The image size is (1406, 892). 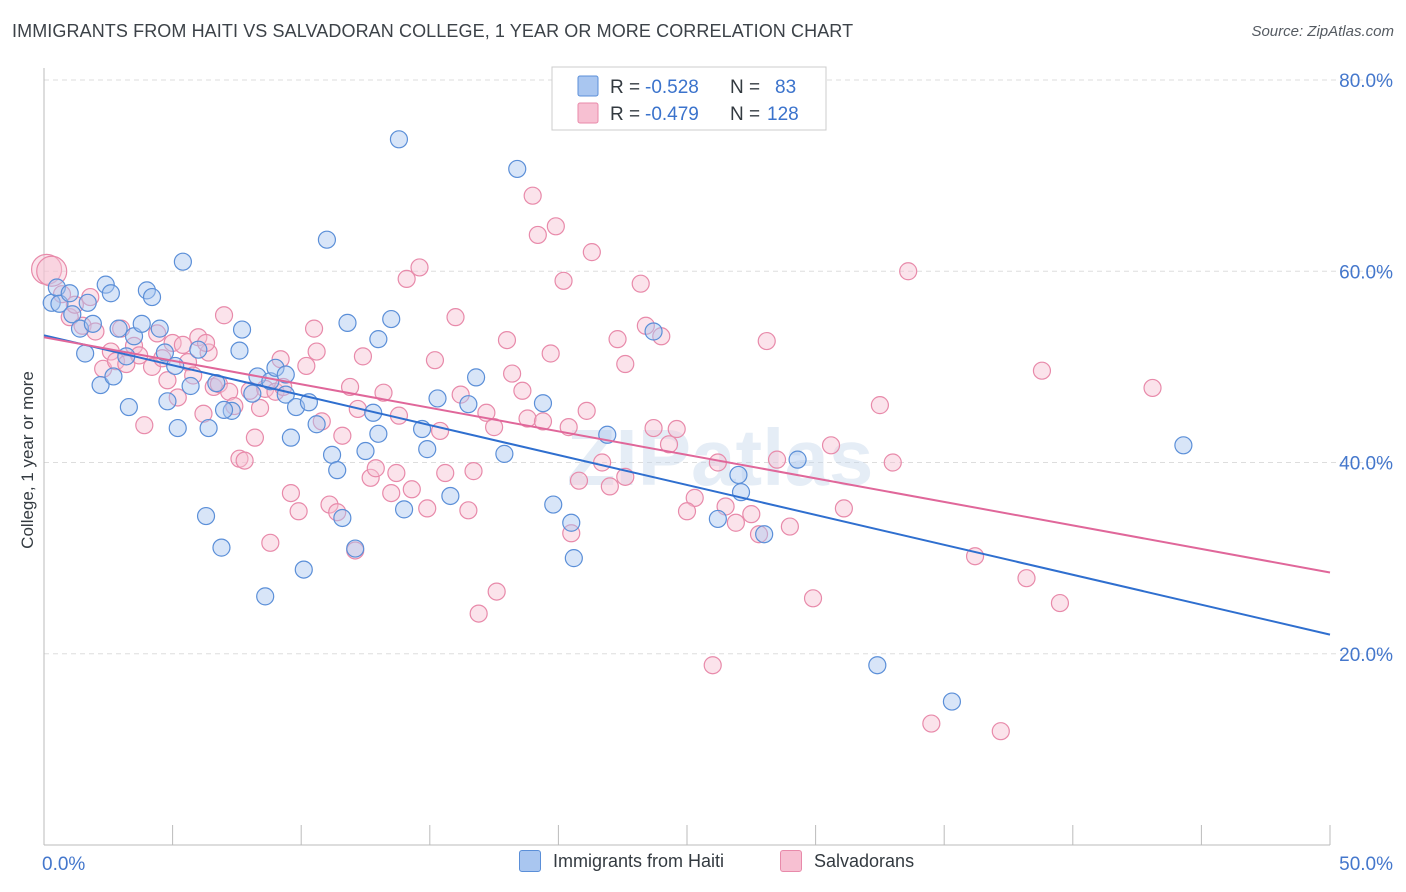 What do you see at coordinates (1322, 31) in the screenshot?
I see `source-credit: Source: ZipAtlas.com` at bounding box center [1322, 31].